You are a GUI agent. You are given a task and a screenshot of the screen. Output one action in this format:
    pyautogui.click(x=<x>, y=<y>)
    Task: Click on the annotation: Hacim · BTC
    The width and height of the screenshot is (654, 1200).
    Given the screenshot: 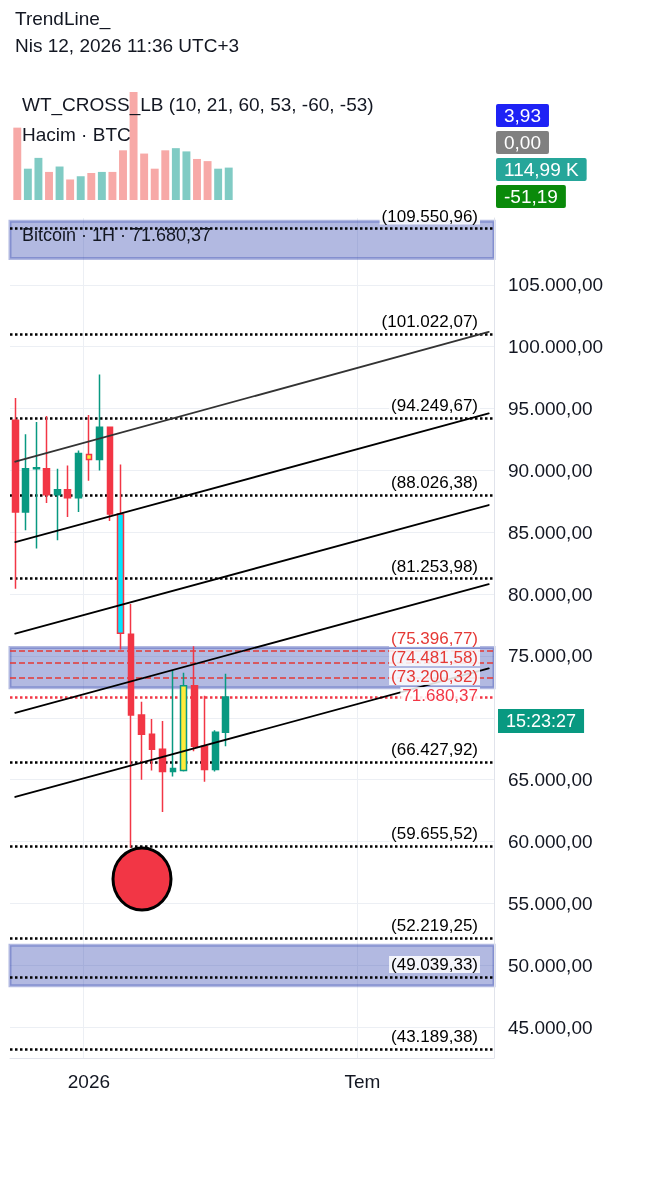 What is the action you would take?
    pyautogui.click(x=76, y=134)
    